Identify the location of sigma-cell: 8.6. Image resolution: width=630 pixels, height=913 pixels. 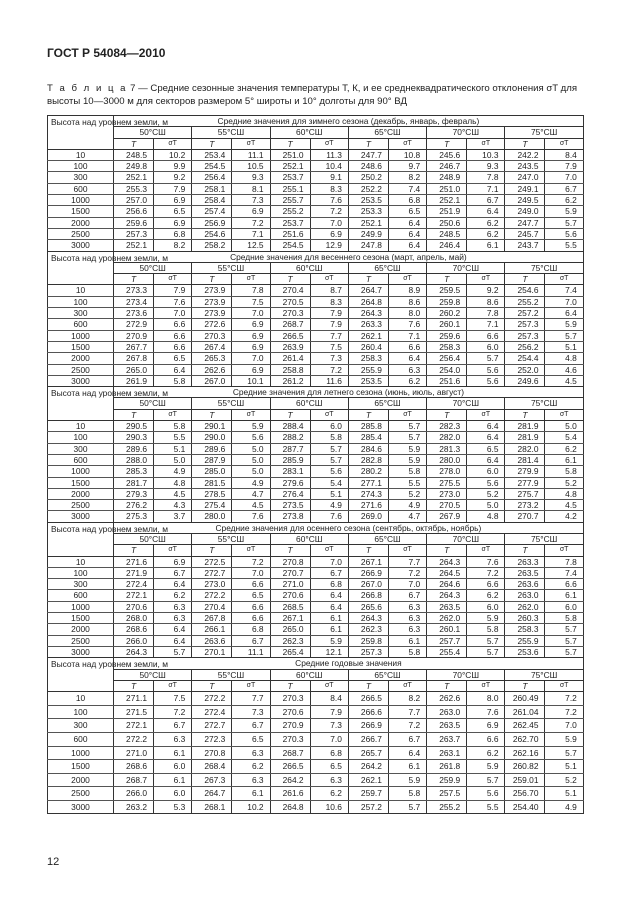
(486, 302).